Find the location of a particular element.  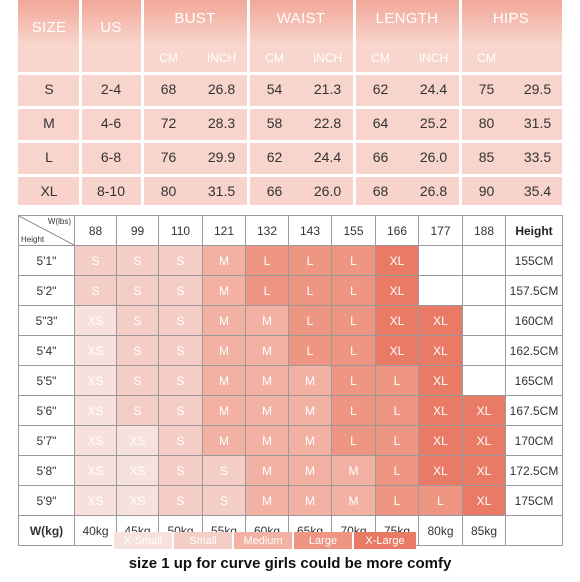

us-size-cell: 6-8 is located at coordinates (111, 157).